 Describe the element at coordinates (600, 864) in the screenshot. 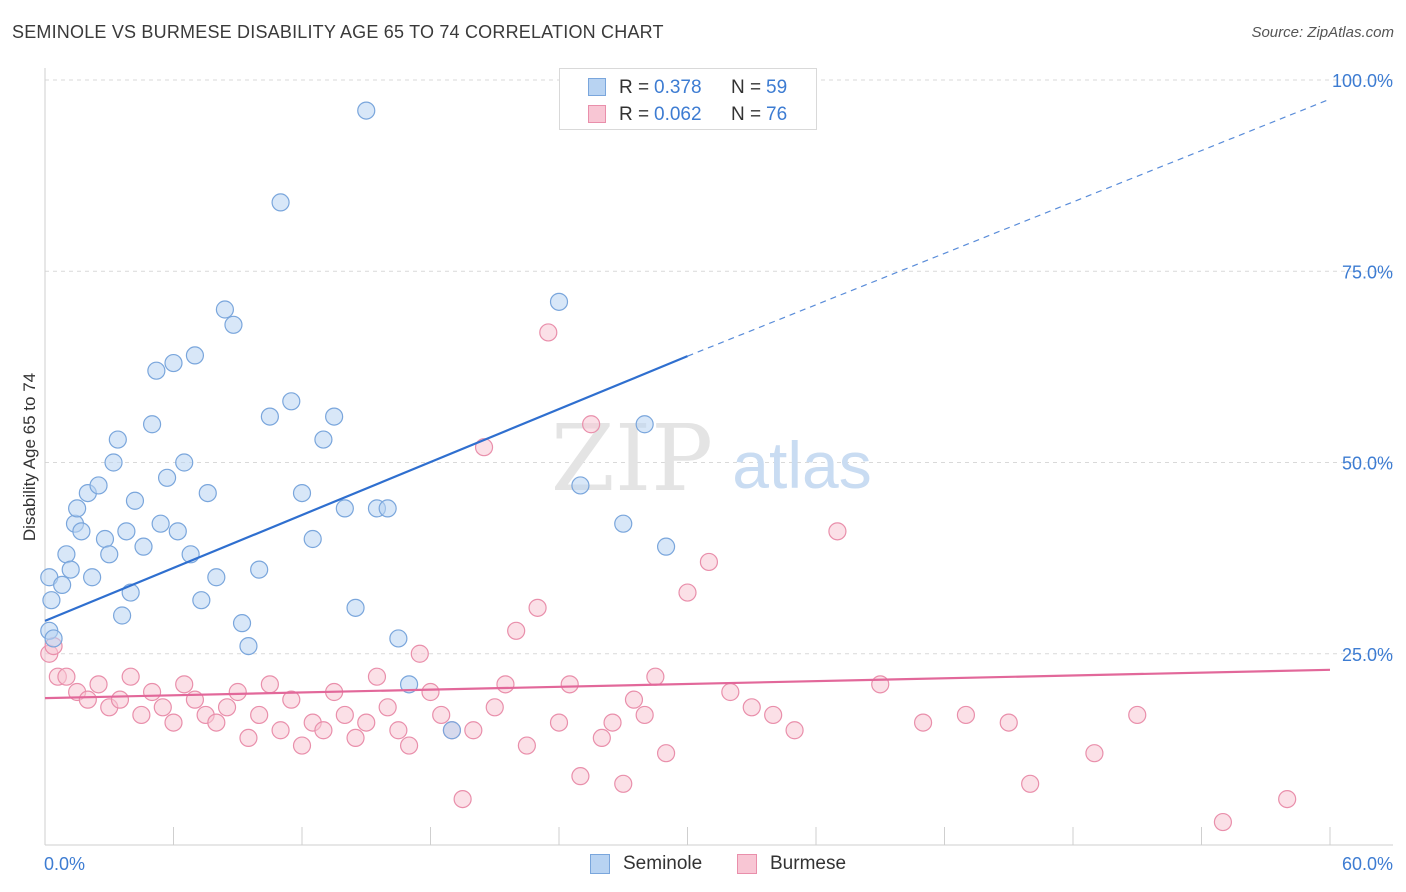

I see `seminole-legend-swatch` at that location.